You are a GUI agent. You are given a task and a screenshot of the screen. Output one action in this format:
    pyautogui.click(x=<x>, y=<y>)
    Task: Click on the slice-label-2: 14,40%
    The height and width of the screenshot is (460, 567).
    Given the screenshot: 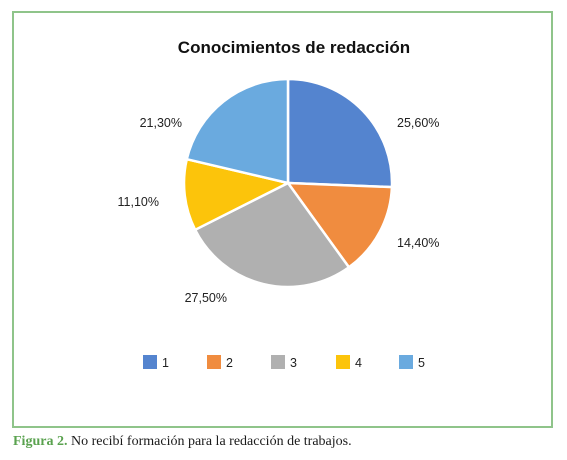 What is the action you would take?
    pyautogui.click(x=418, y=243)
    